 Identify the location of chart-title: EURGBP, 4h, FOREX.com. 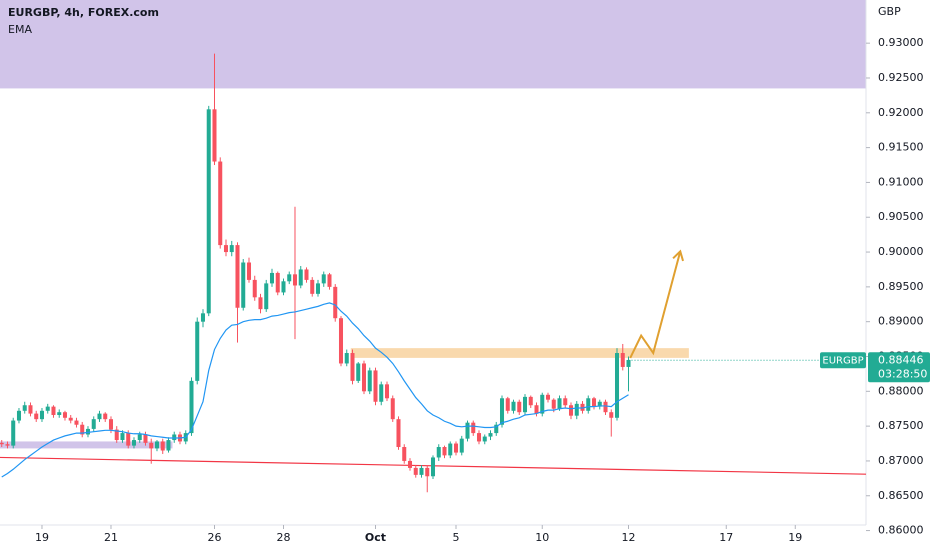
(83, 12).